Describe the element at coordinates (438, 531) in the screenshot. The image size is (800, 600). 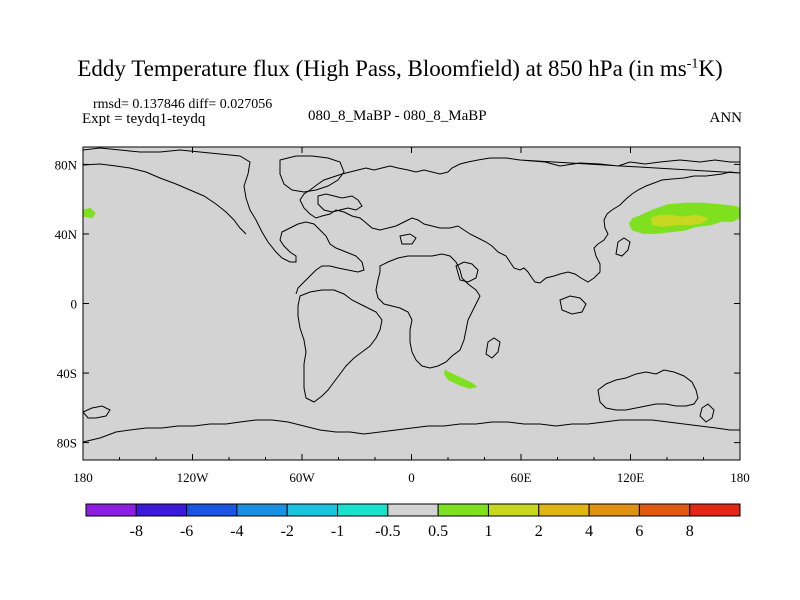
I see `colorbar-label: 0.5` at that location.